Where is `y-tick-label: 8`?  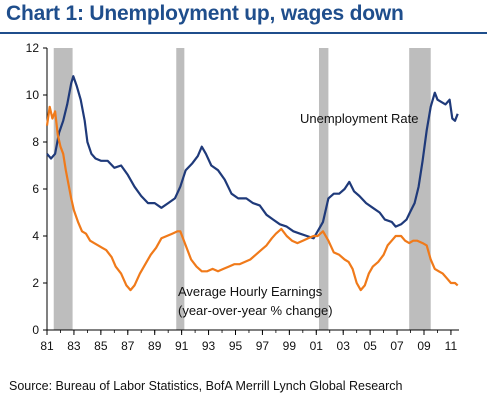
y-tick-label: 8 is located at coordinates (35, 142).